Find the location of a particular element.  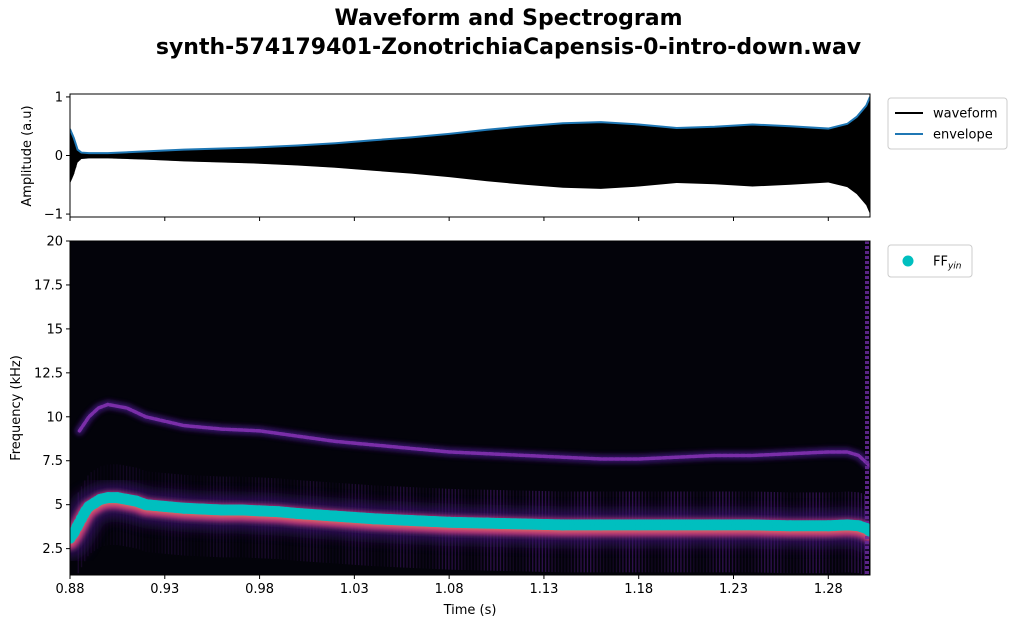

spectrogram-xtick-label: 0.88 is located at coordinates (70, 589).